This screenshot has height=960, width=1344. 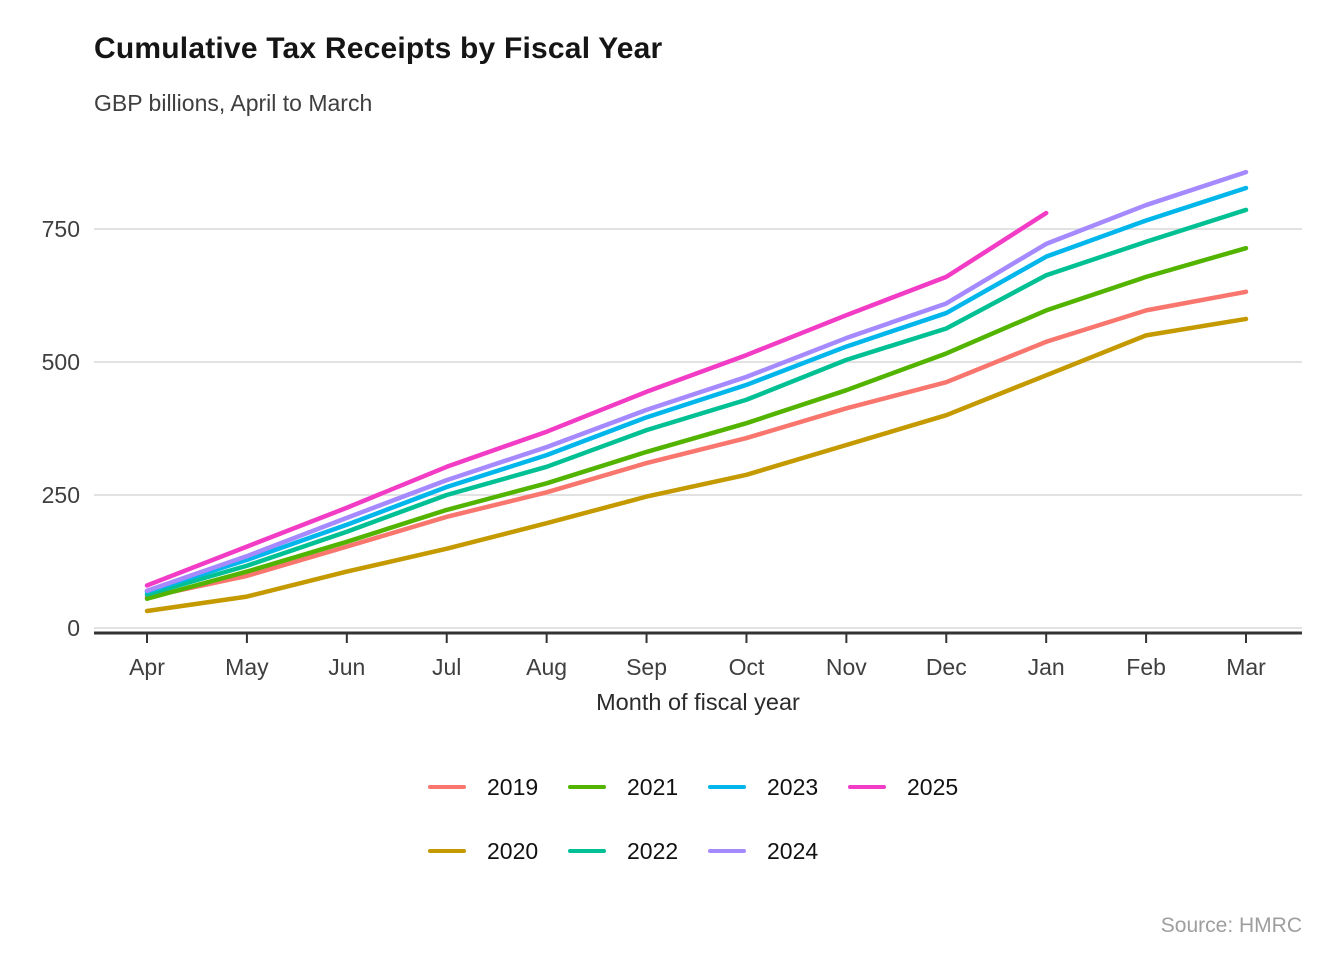 I want to click on x-tick-label-Jan: Jan, so click(x=1046, y=667).